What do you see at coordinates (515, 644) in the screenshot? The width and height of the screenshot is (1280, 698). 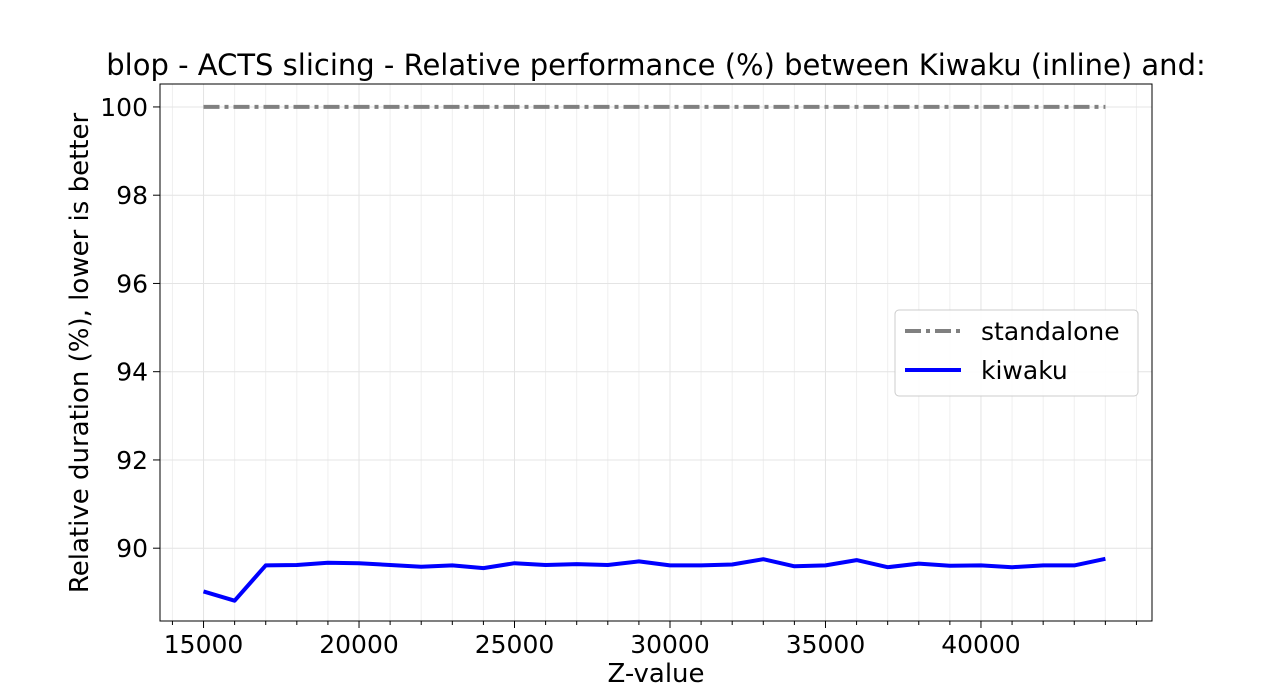 I see `x-tick-label: 25000` at bounding box center [515, 644].